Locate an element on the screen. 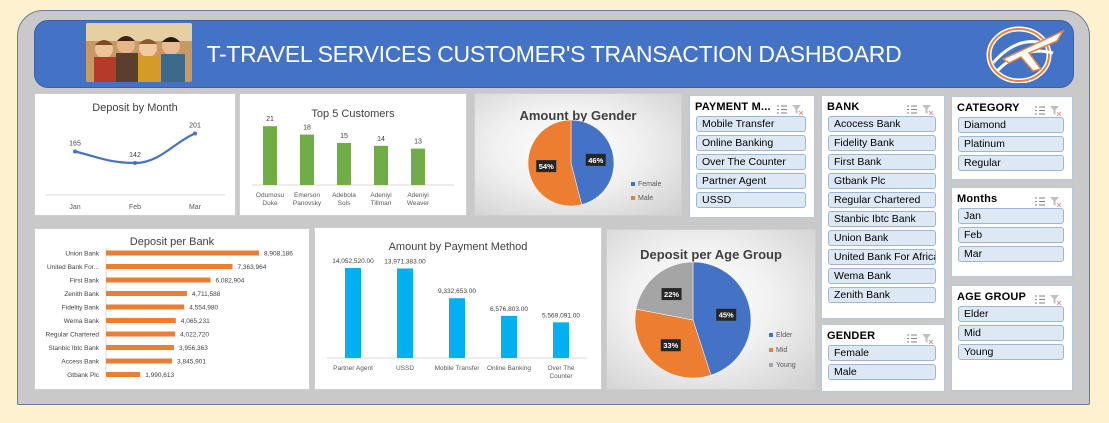 The width and height of the screenshot is (1109, 423). slicer-item: Jan is located at coordinates (1011, 216).